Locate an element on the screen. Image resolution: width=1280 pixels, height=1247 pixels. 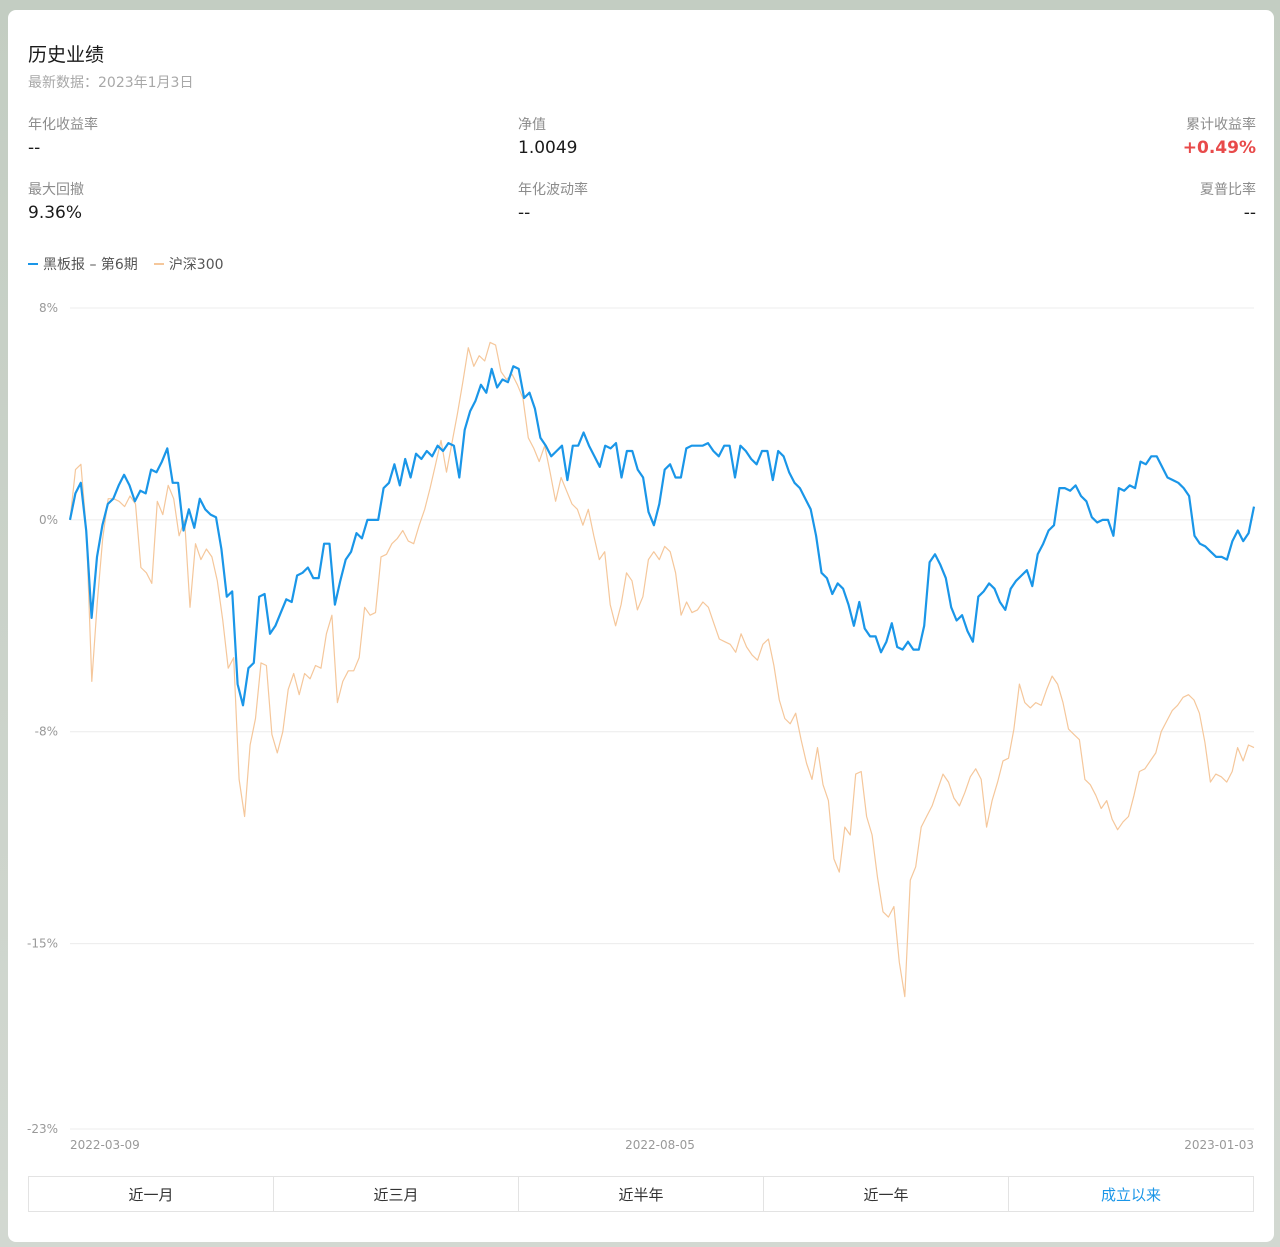
tab-3-months: 近三月 is located at coordinates (396, 1194).